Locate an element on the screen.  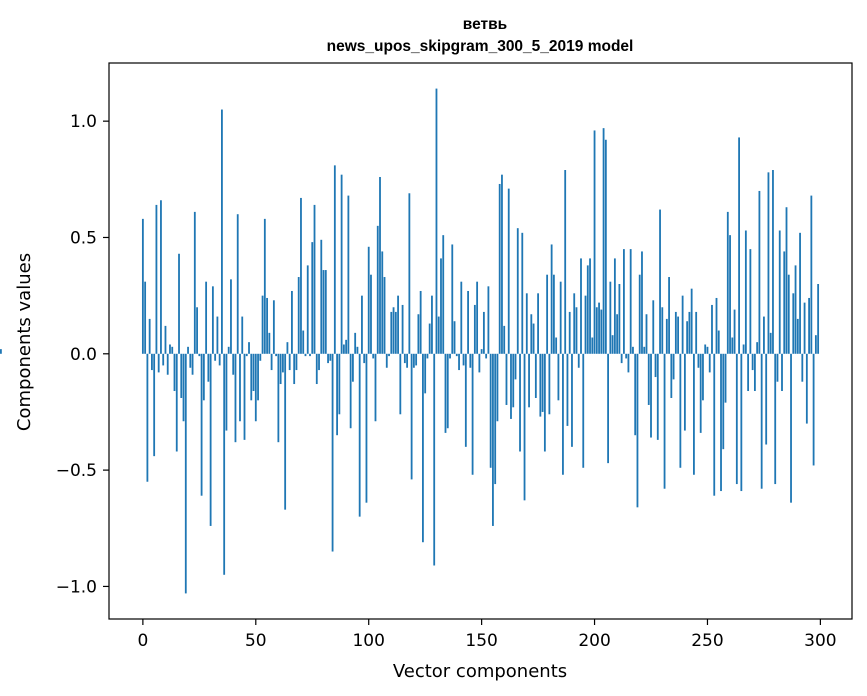
x-tick-label: 100 is located at coordinates (368, 641).